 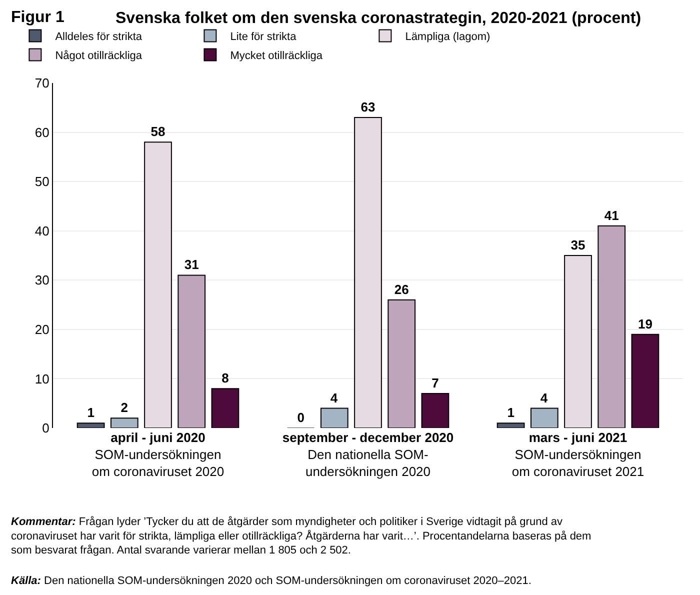 I want to click on data-label: 26, so click(x=401, y=289).